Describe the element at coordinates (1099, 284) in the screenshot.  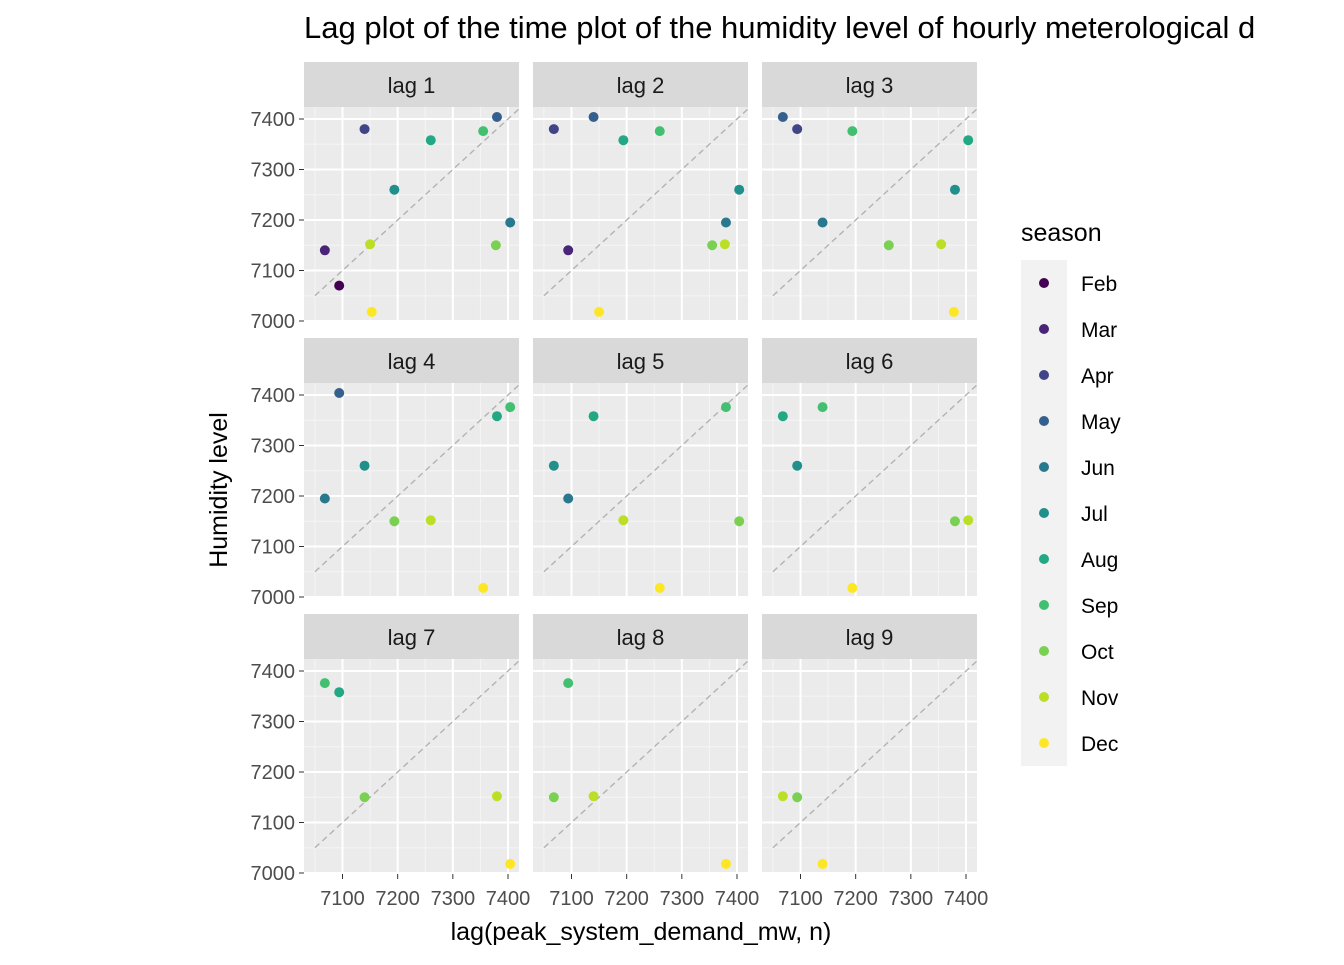
I see `legend-label: Feb` at that location.